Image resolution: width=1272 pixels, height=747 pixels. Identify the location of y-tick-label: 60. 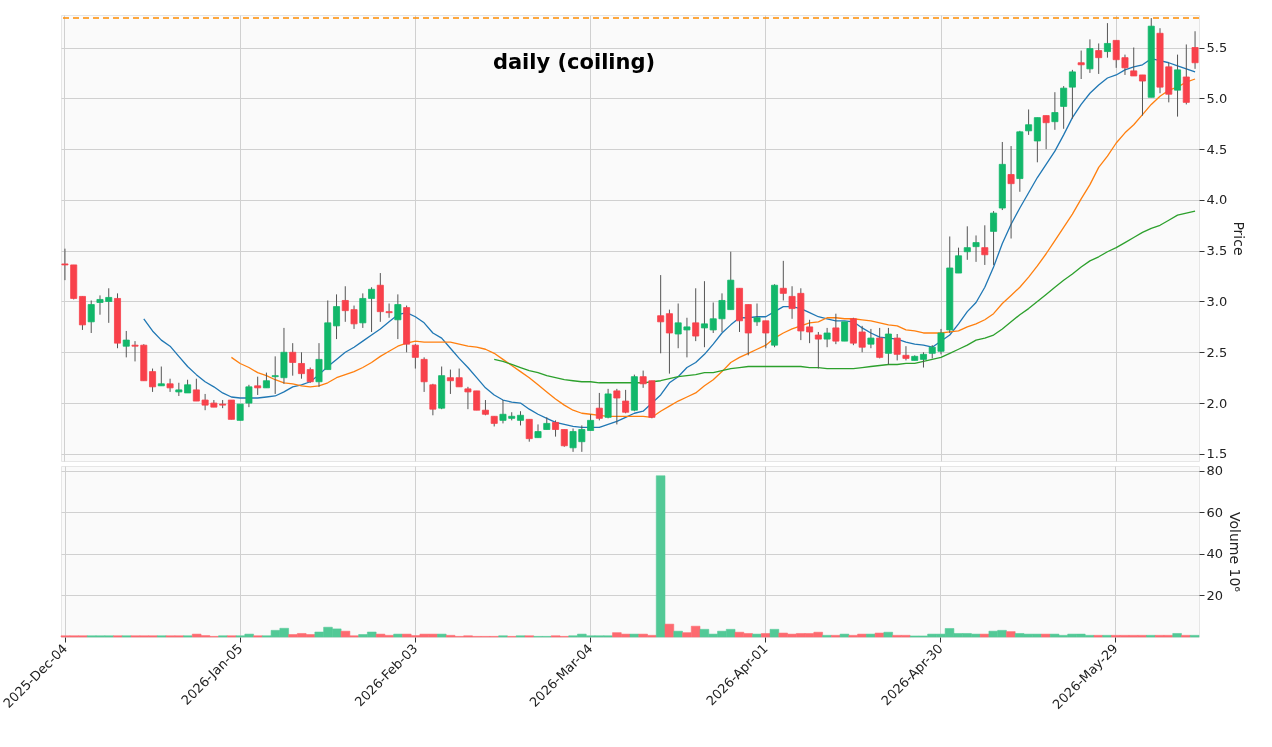
(1215, 512).